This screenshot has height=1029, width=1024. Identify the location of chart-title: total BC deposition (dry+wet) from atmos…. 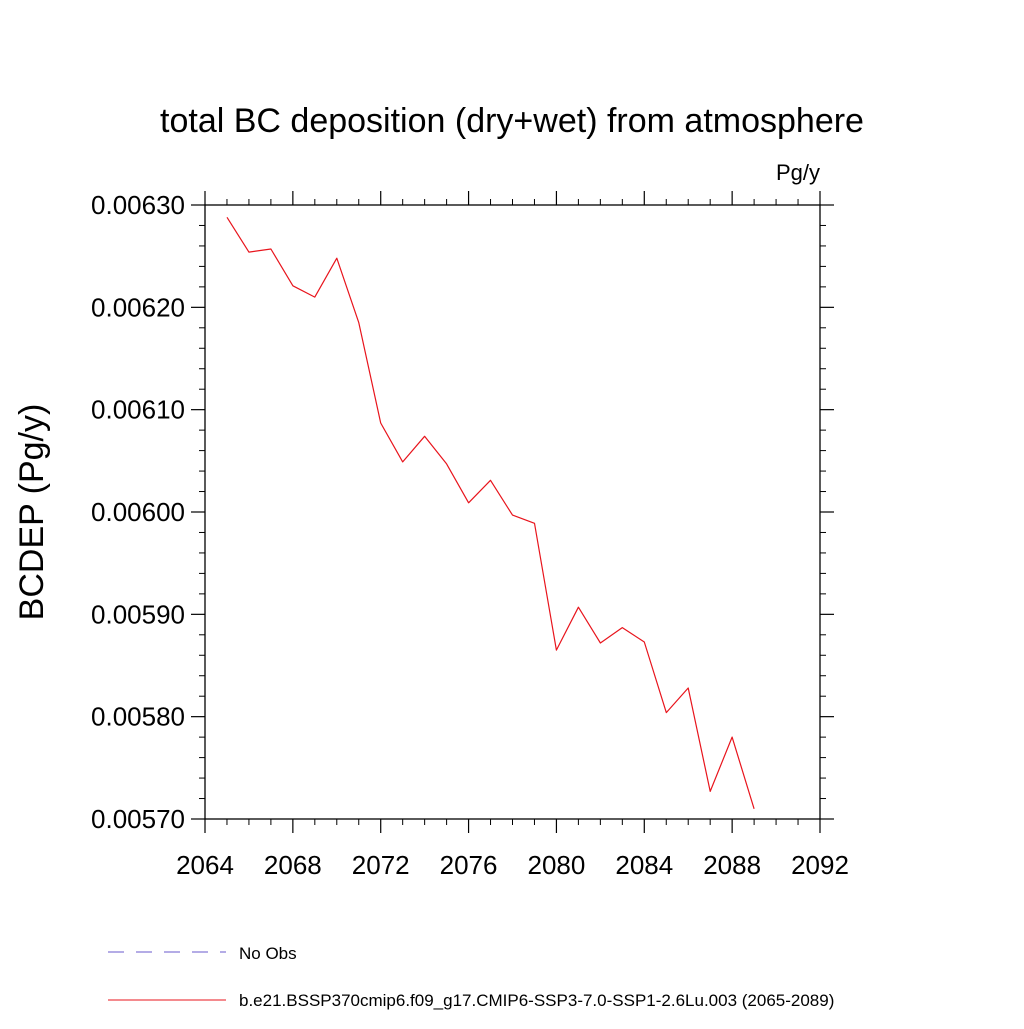
(512, 121).